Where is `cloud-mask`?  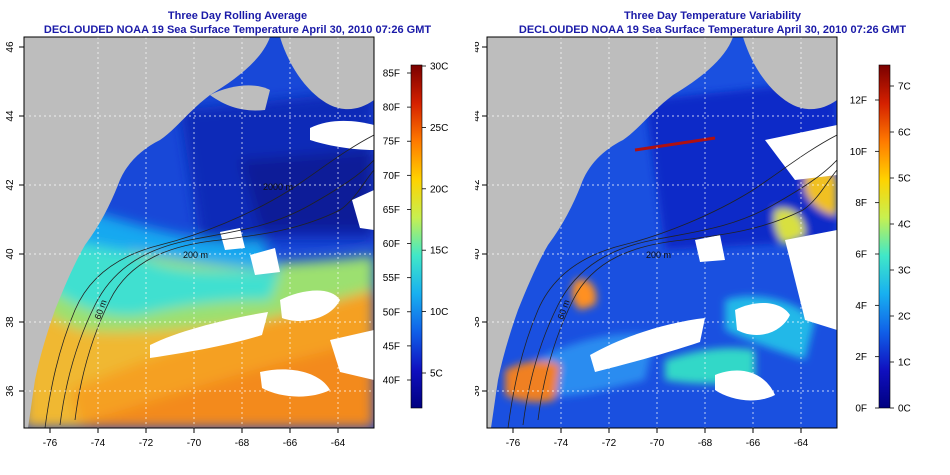 cloud-mask is located at coordinates (262, 258).